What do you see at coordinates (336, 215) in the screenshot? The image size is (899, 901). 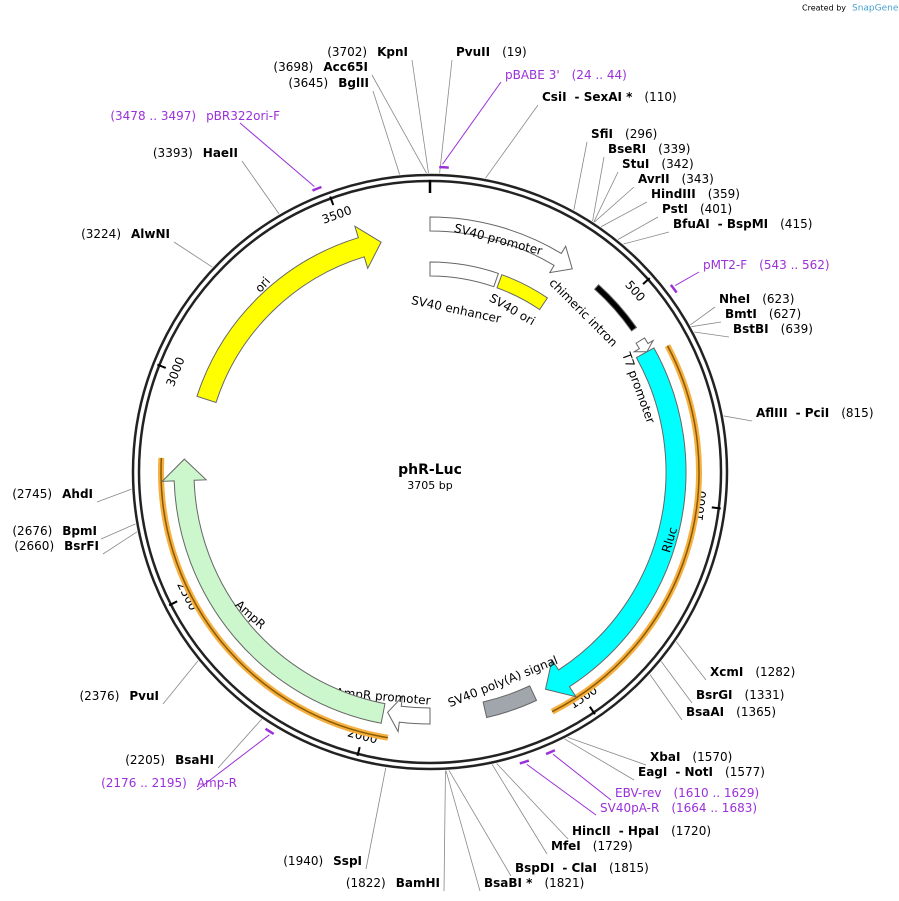 I see `tick-label: 3500` at bounding box center [336, 215].